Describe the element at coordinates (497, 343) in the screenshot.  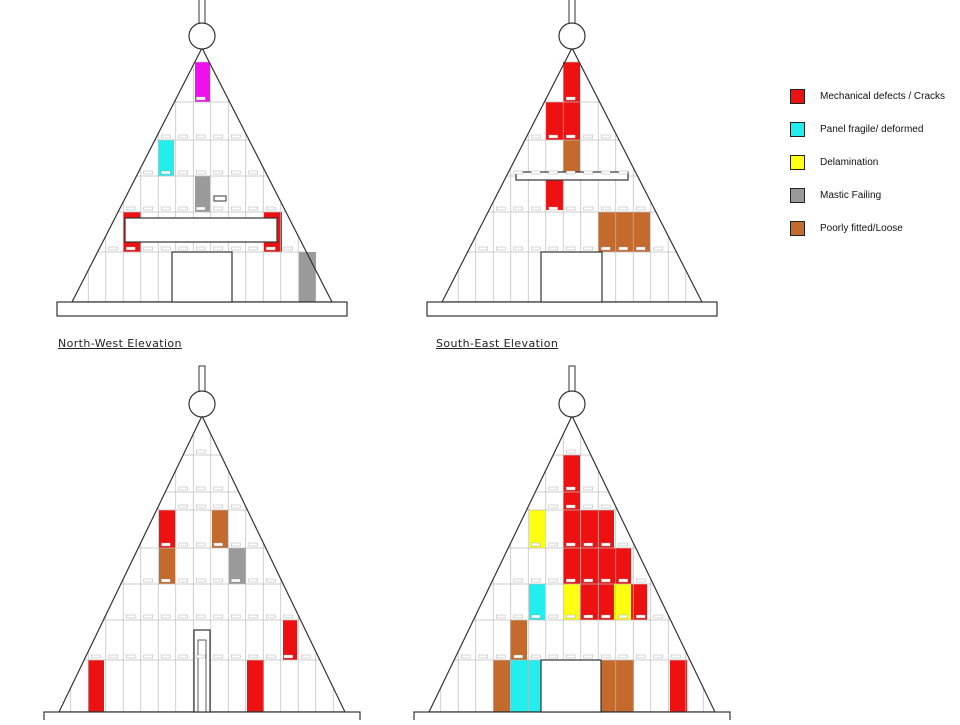
I see `south-east-elevation-caption: South-East Elevation` at that location.